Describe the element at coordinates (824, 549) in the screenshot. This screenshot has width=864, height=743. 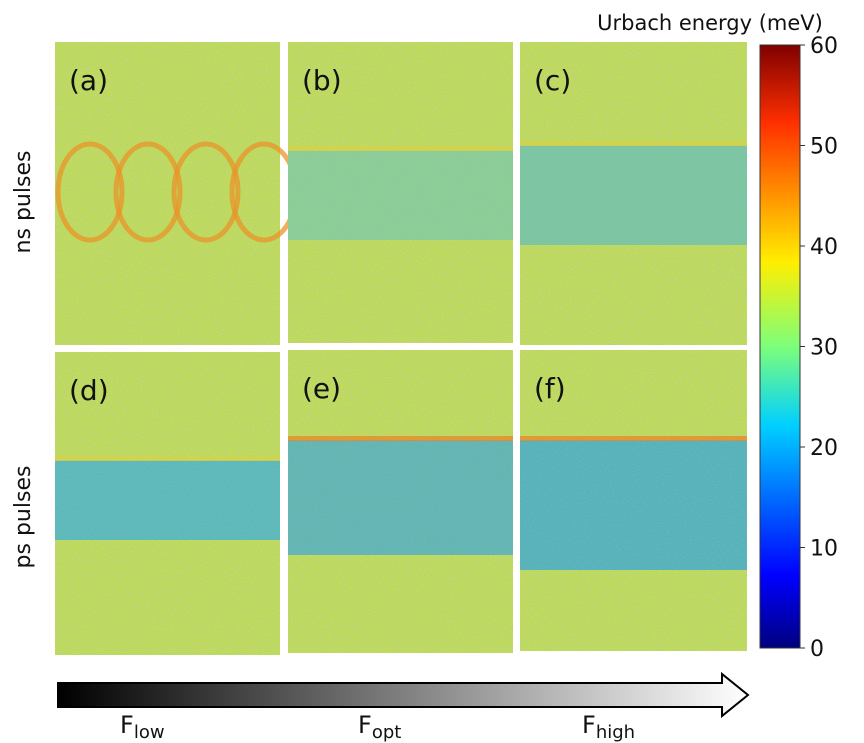
I see `tick-label: 10` at that location.